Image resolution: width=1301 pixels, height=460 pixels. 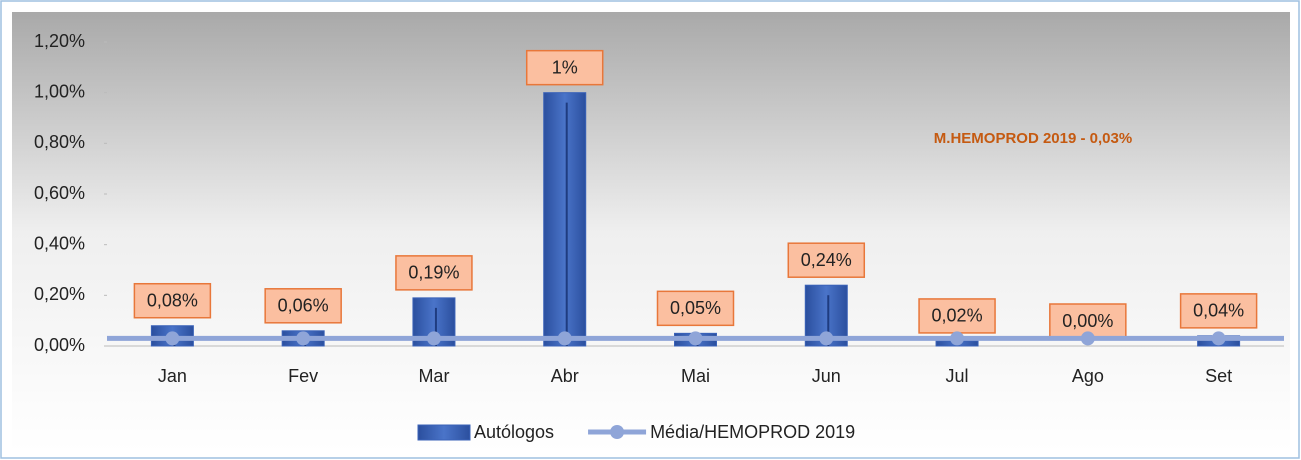 What do you see at coordinates (303, 376) in the screenshot?
I see `x-tick-label: Fev` at bounding box center [303, 376].